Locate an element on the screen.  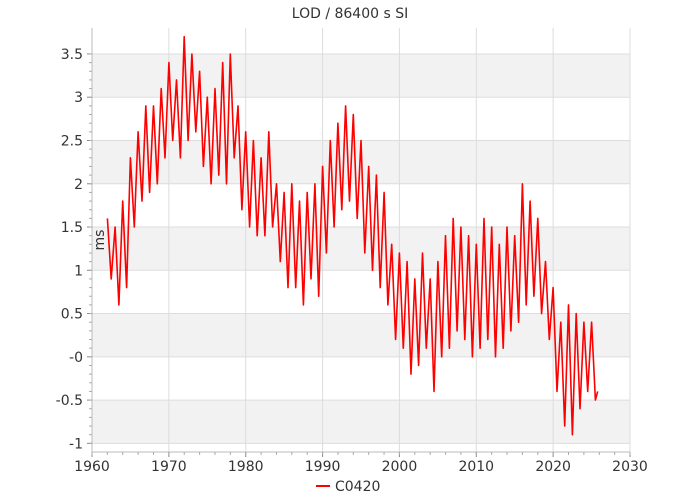
x-tick-label: 2020 is located at coordinates (553, 467).